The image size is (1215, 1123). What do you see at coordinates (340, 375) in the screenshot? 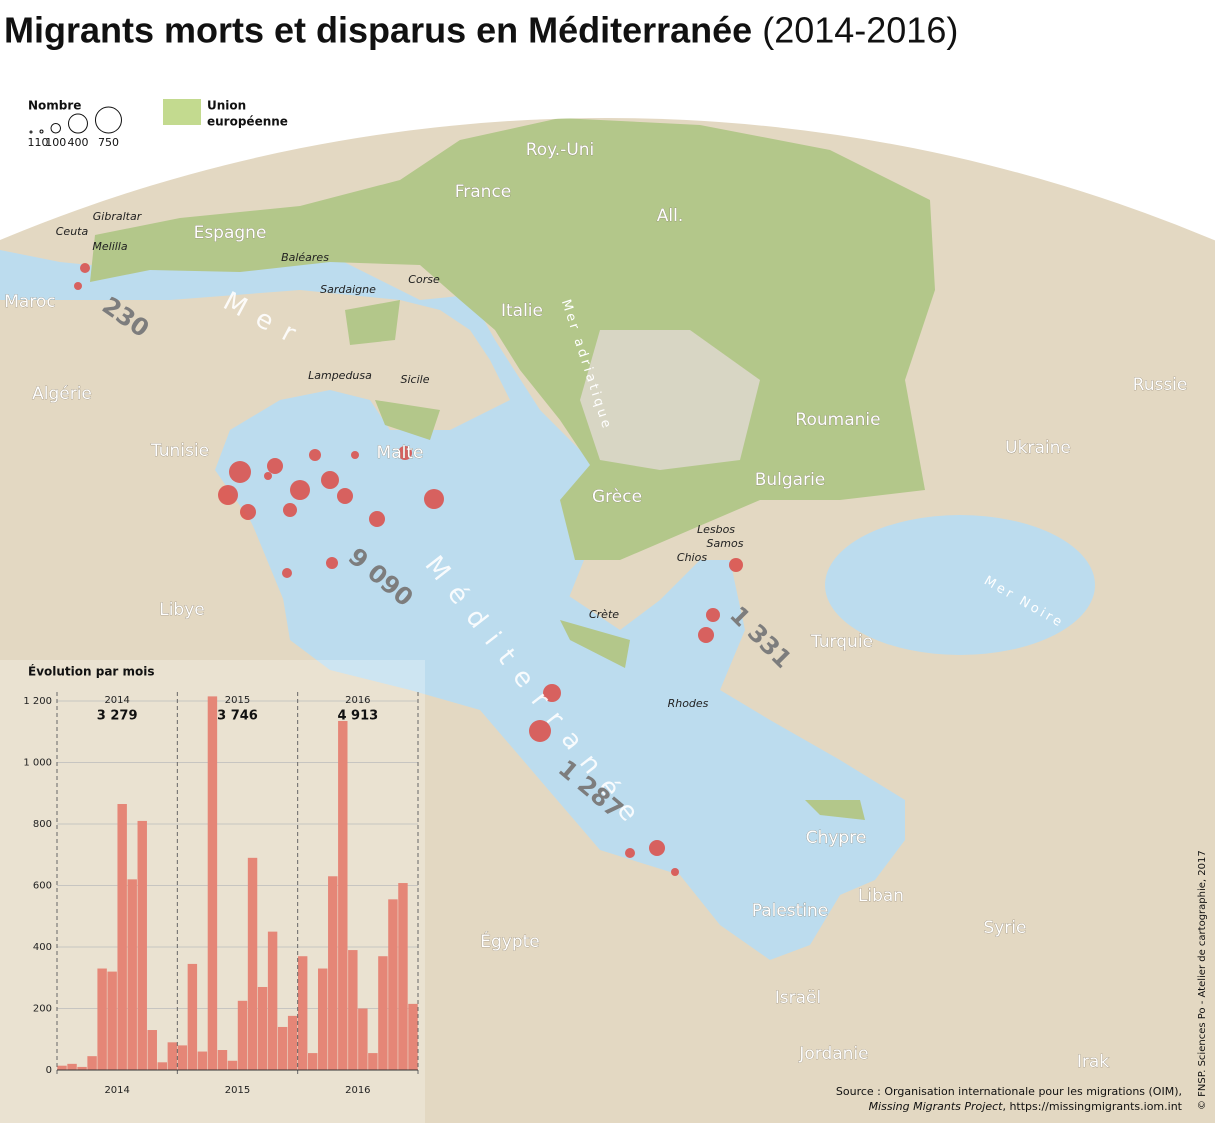
I see `place-label: Lampedusa` at bounding box center [340, 375].